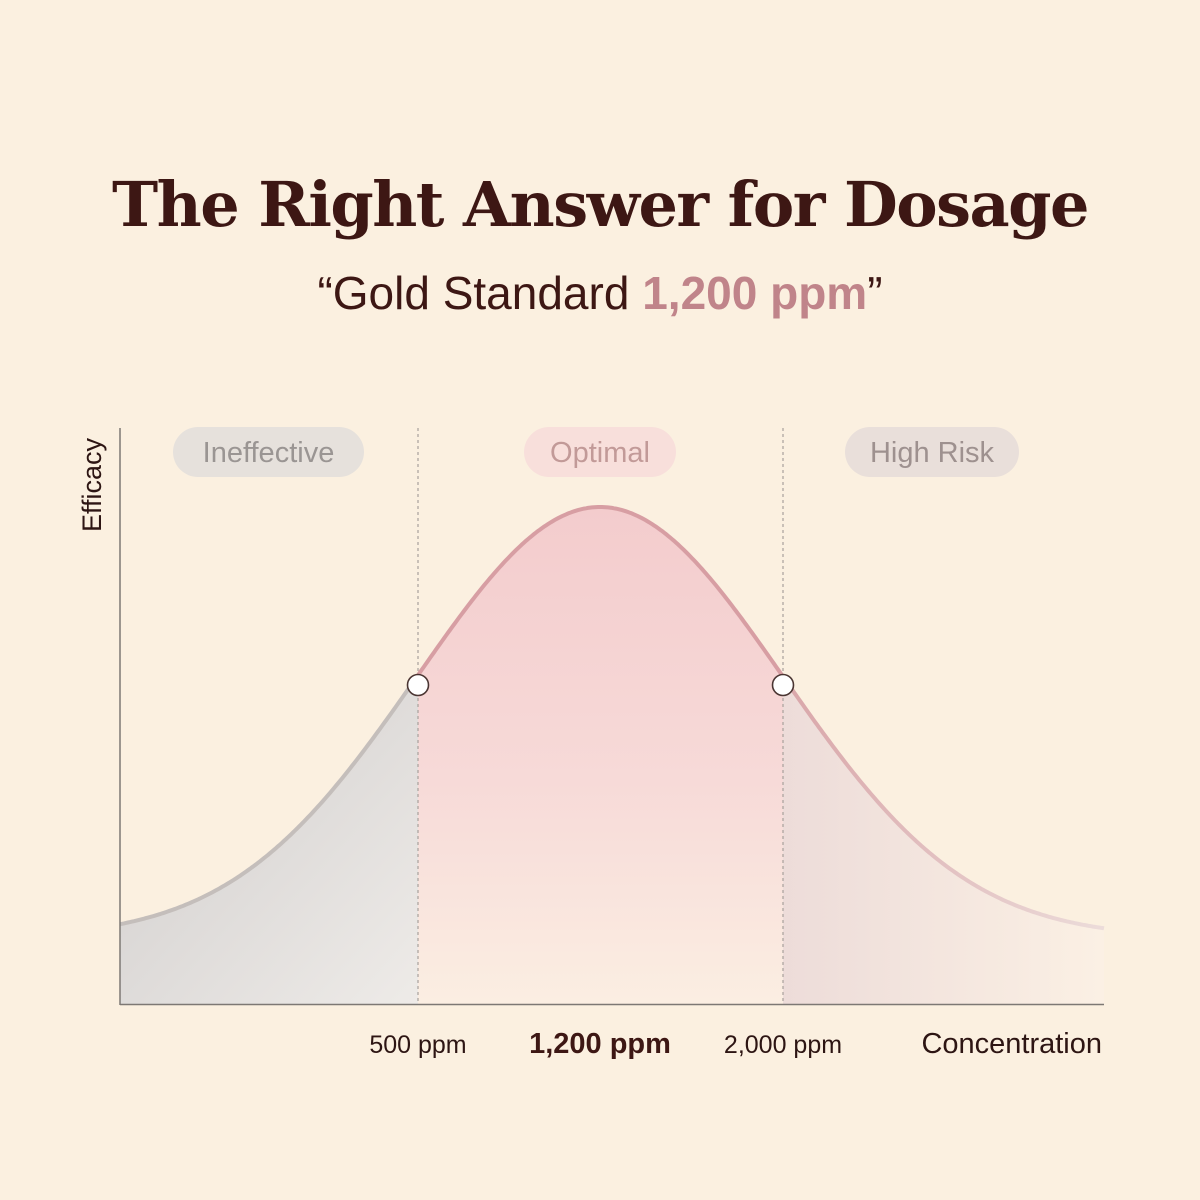 This screenshot has width=1200, height=1200. I want to click on zone-label-optimal: Optimal, so click(600, 453).